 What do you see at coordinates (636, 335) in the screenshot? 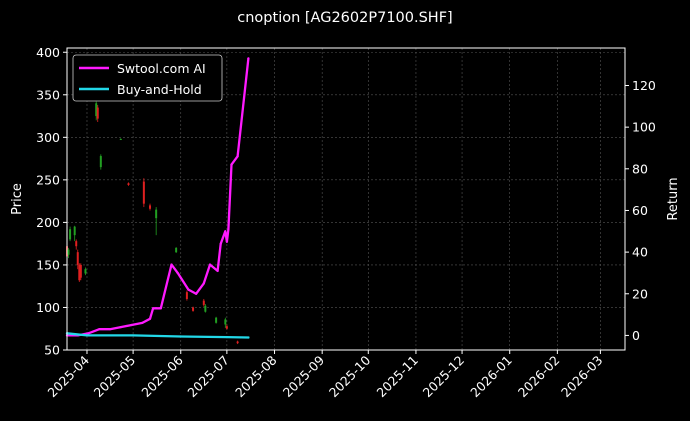
I see `y2-tick-label: 0` at bounding box center [636, 335].